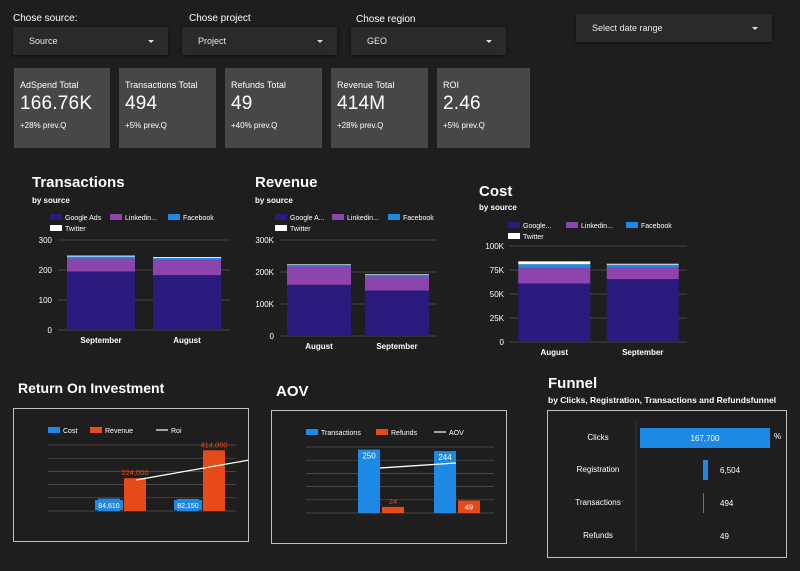 Image resolution: width=800 pixels, height=571 pixels. What do you see at coordinates (161, 85) in the screenshot?
I see `kpi-title: Transactions Total` at bounding box center [161, 85].